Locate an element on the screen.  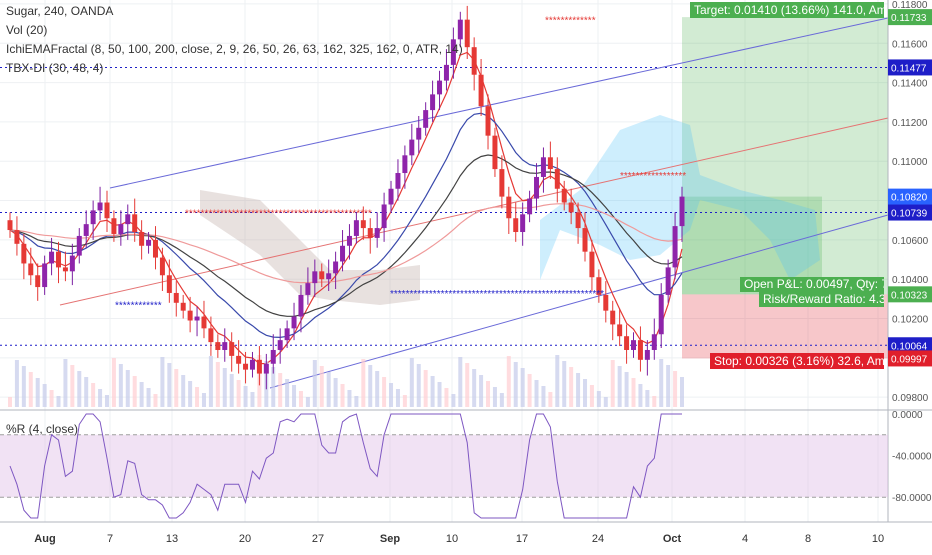
time-label-5: Sep is located at coordinates (390, 539).